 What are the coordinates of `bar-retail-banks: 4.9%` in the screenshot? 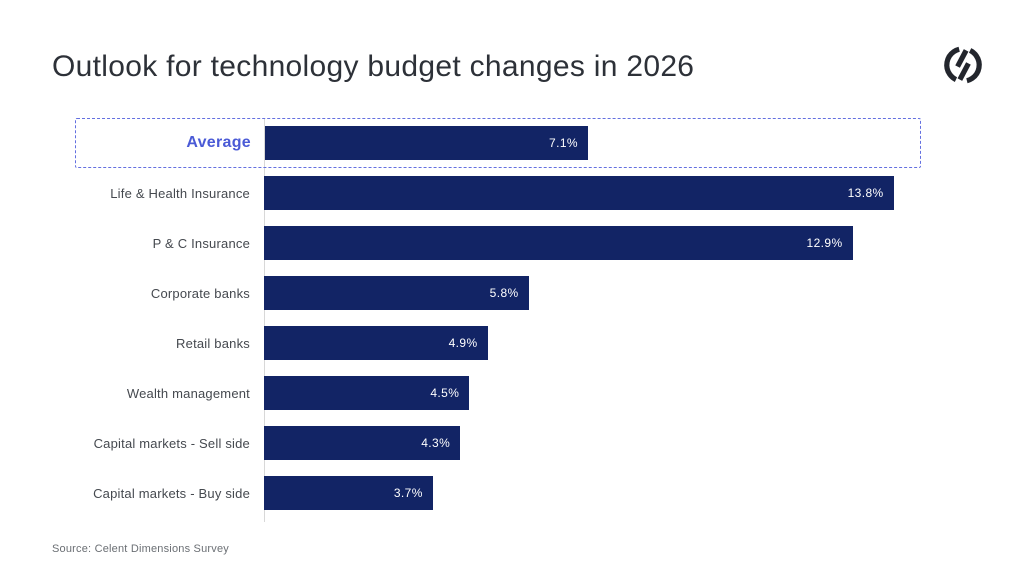 It's located at (376, 343).